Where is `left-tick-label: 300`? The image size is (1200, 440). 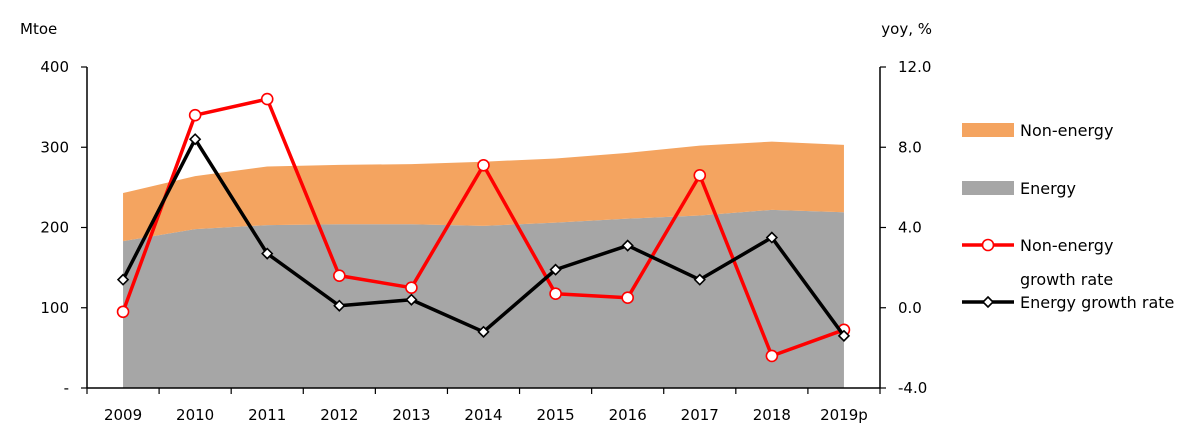 left-tick-label: 300 is located at coordinates (54, 147).